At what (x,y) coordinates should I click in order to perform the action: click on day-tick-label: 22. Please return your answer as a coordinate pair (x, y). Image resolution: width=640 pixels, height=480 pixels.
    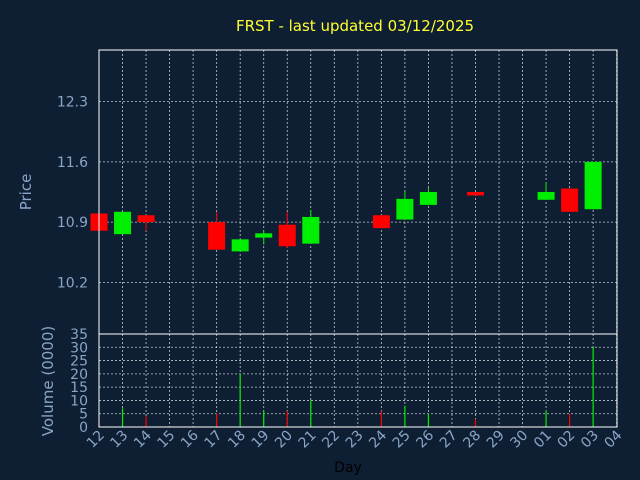
    Looking at the image, I should click on (331, 440).